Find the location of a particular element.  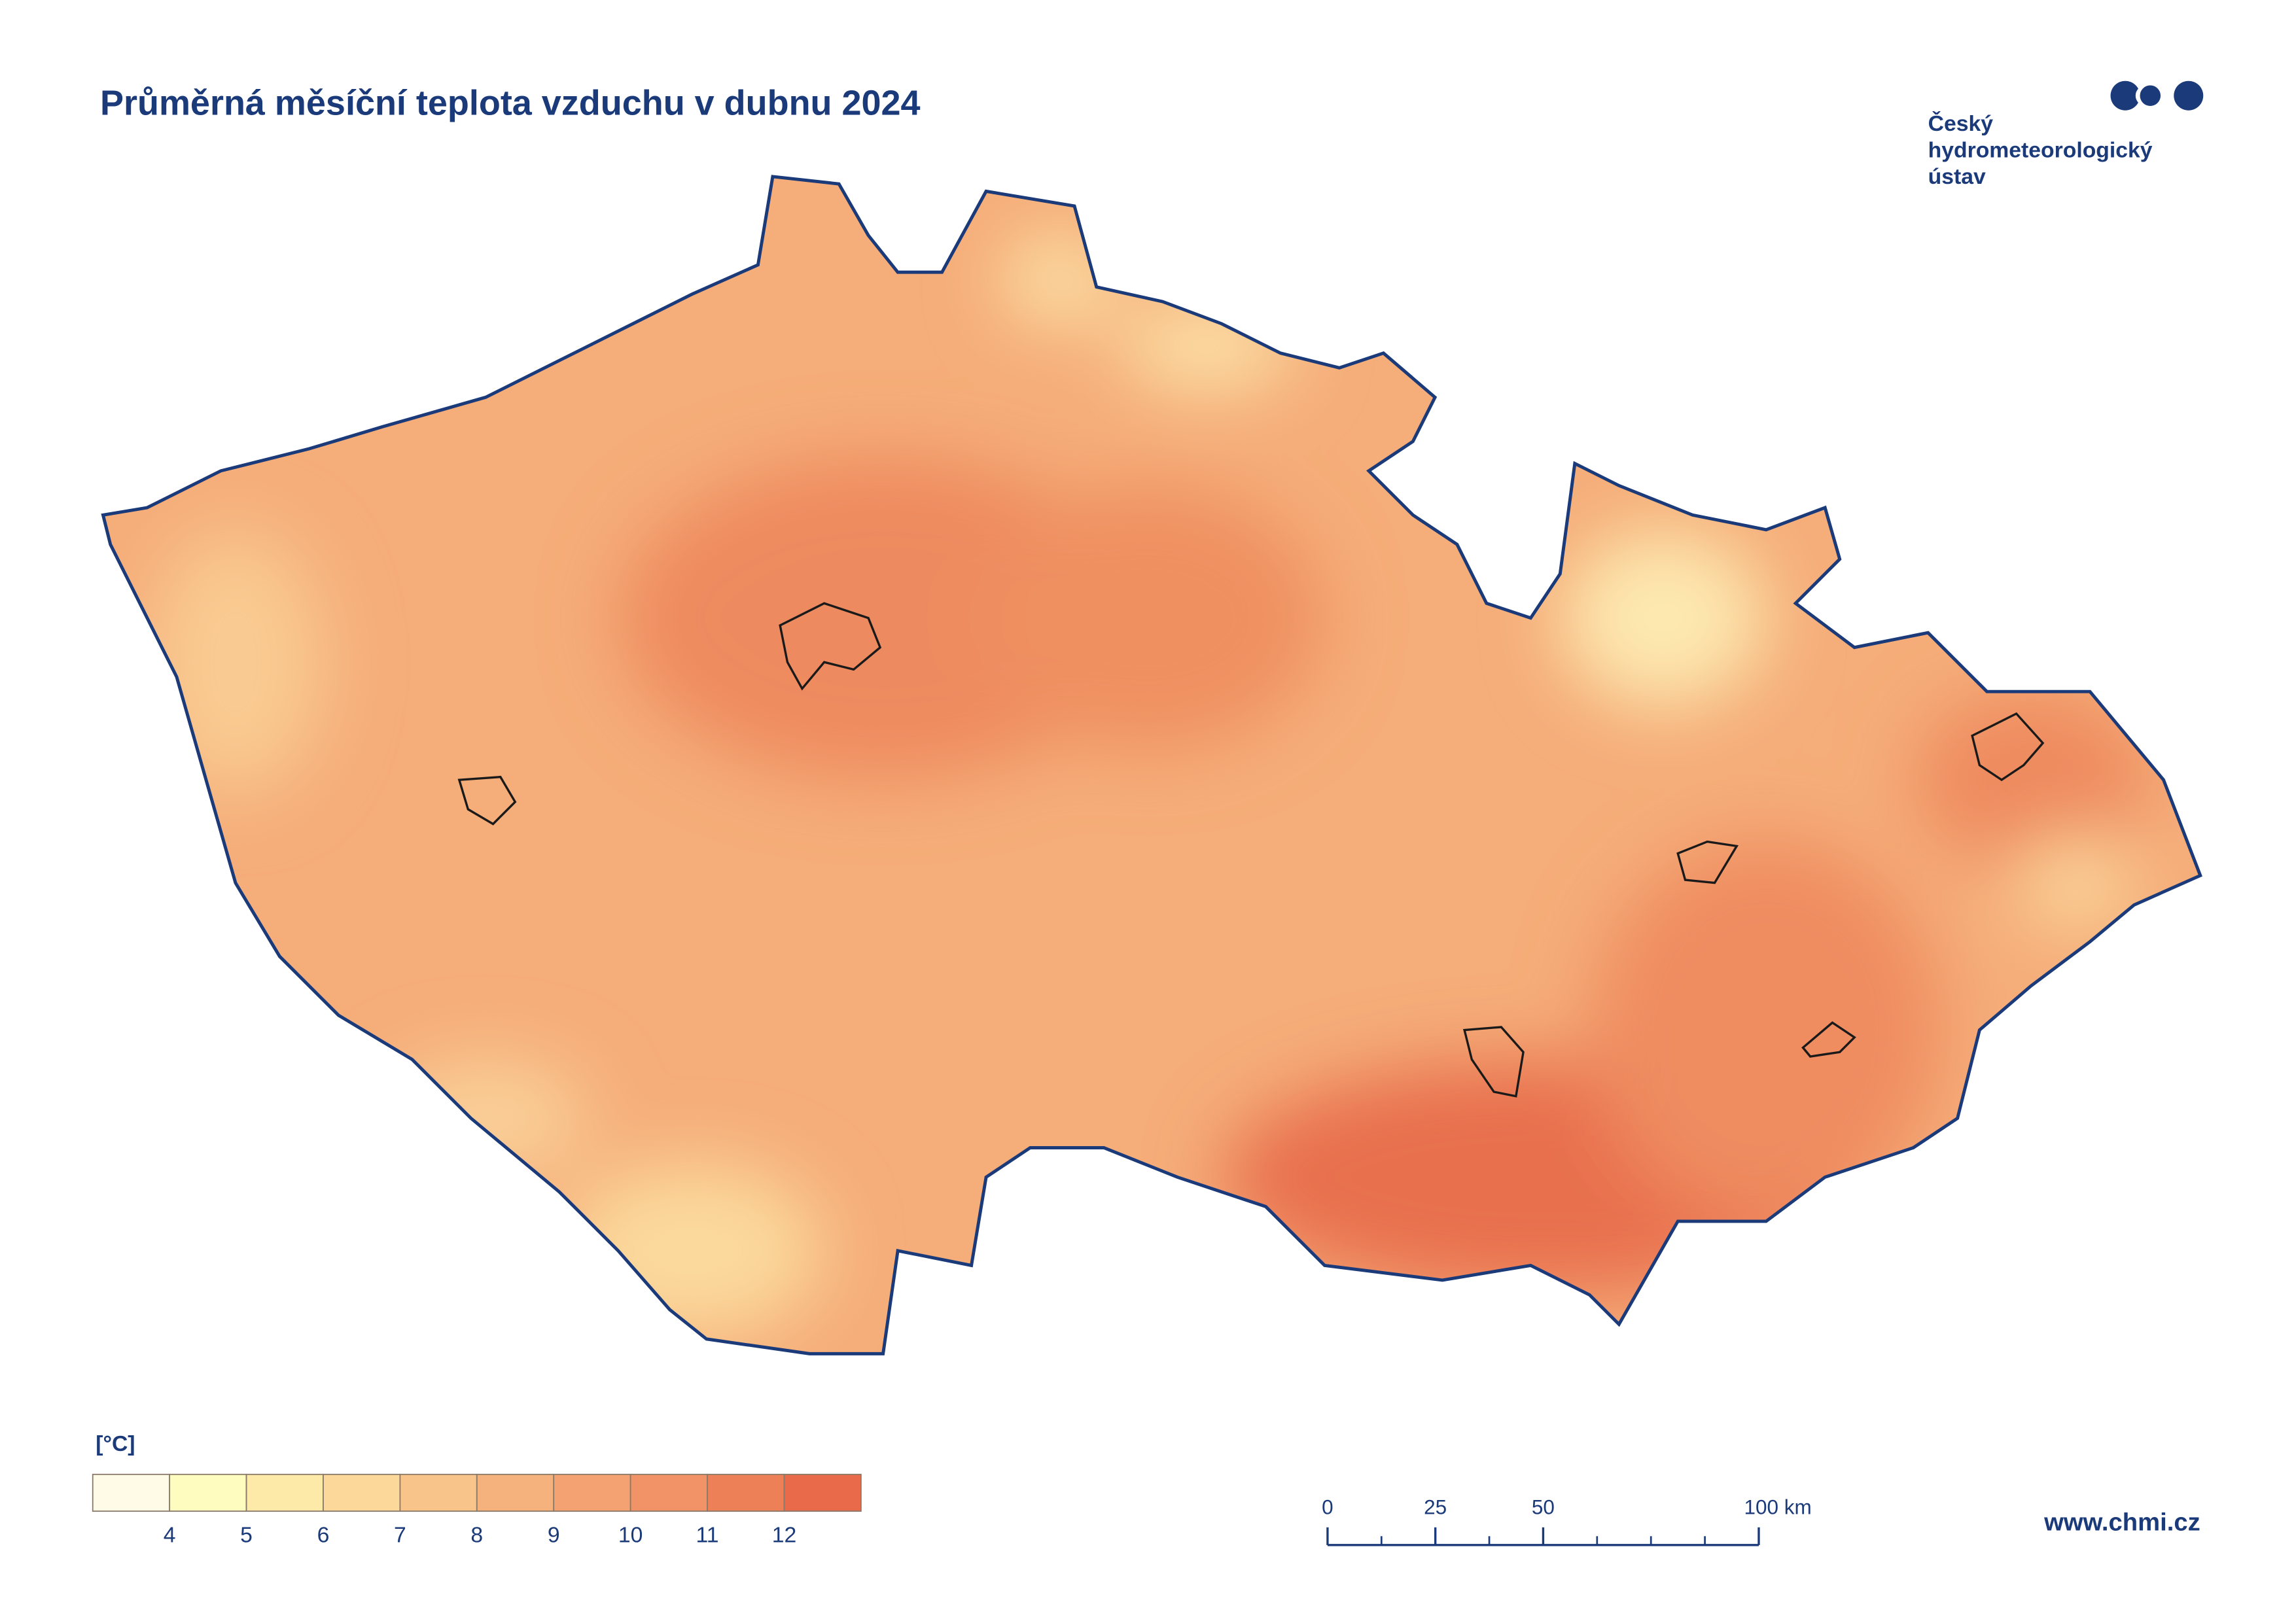

scale-label: 25 is located at coordinates (1435, 1507).